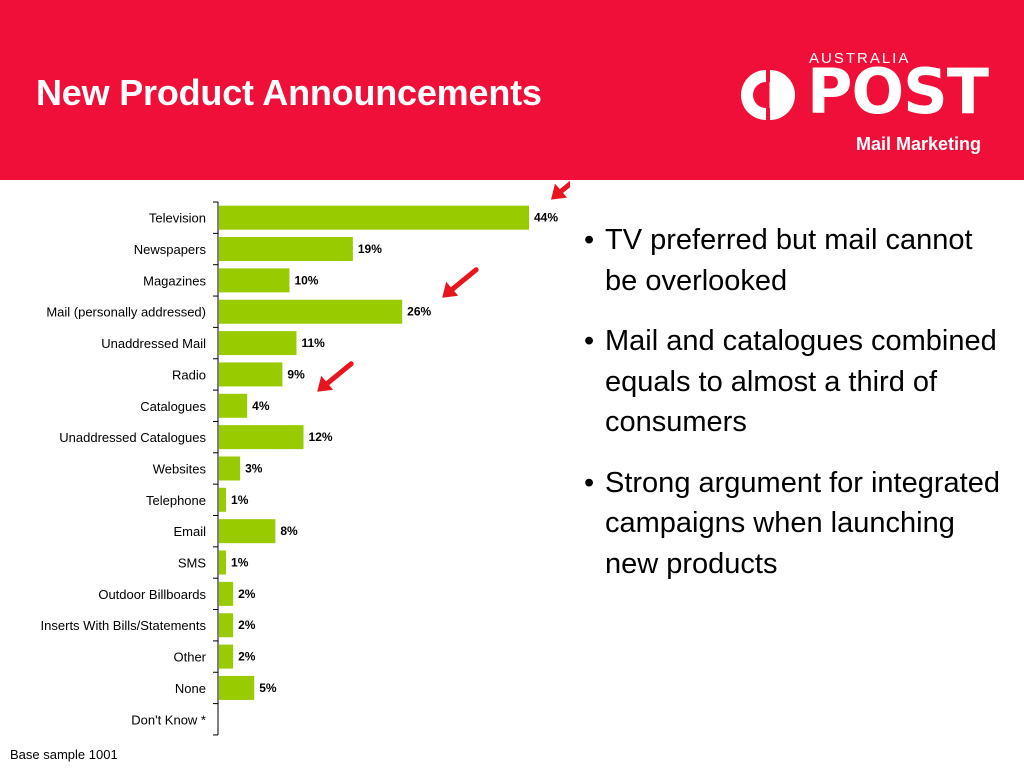  What do you see at coordinates (177, 218) in the screenshot?
I see `category-label: Television` at bounding box center [177, 218].